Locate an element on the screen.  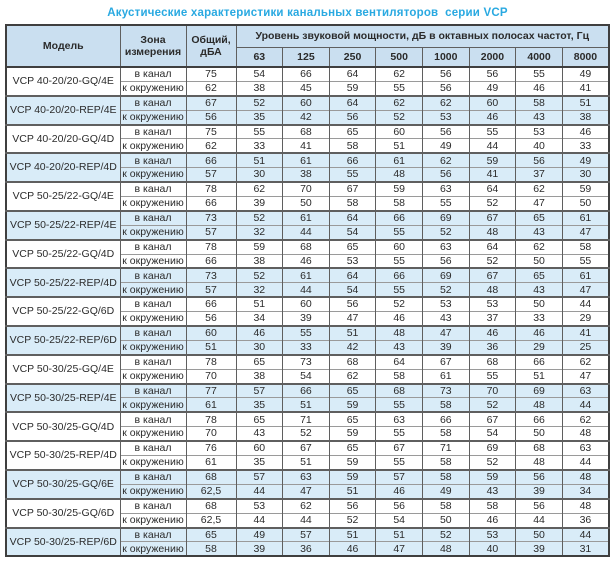
band-cell: 57 is located at coordinates (259, 476).